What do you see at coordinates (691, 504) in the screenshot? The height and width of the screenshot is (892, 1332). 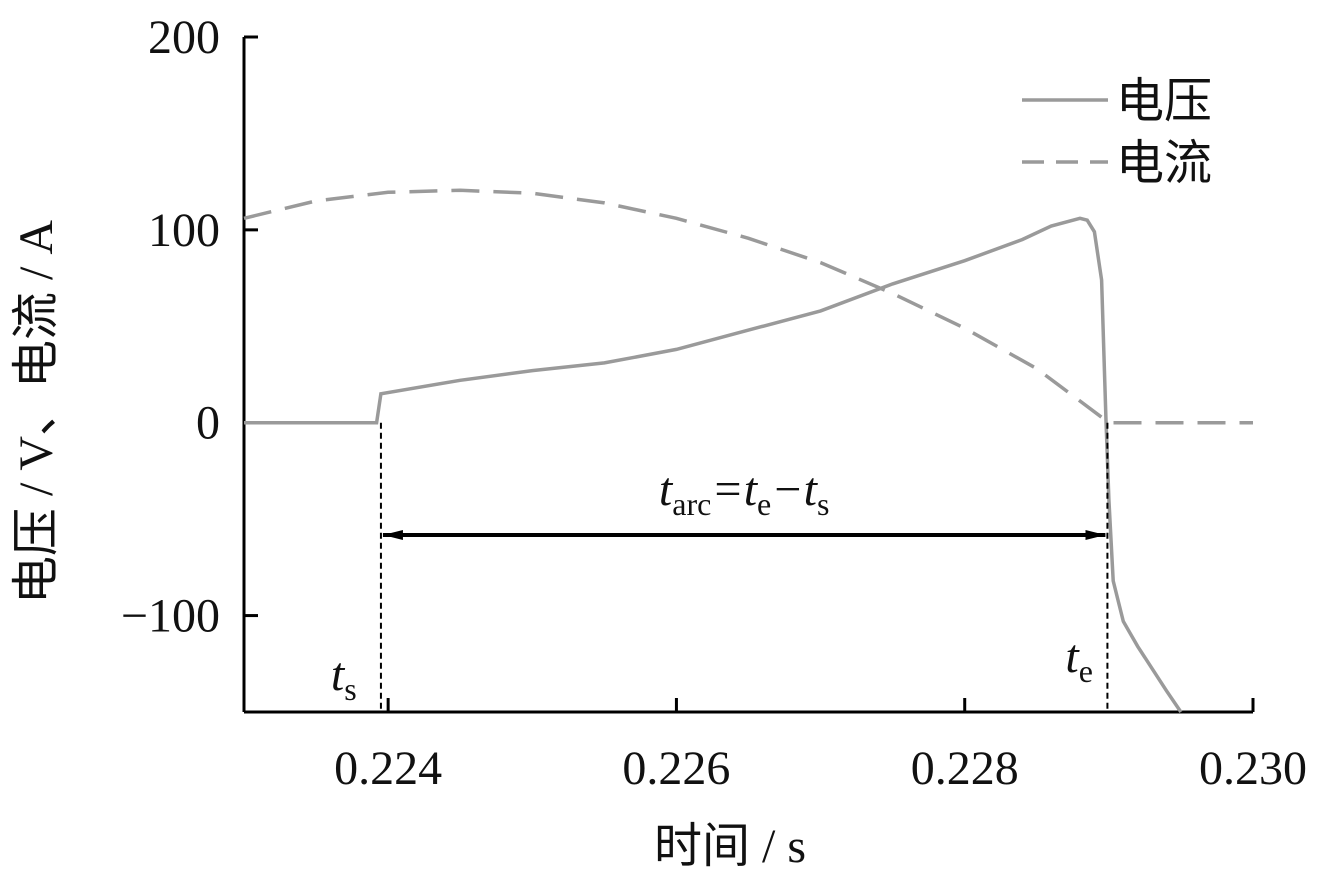 I see `annotation-sub: arc` at bounding box center [691, 504].